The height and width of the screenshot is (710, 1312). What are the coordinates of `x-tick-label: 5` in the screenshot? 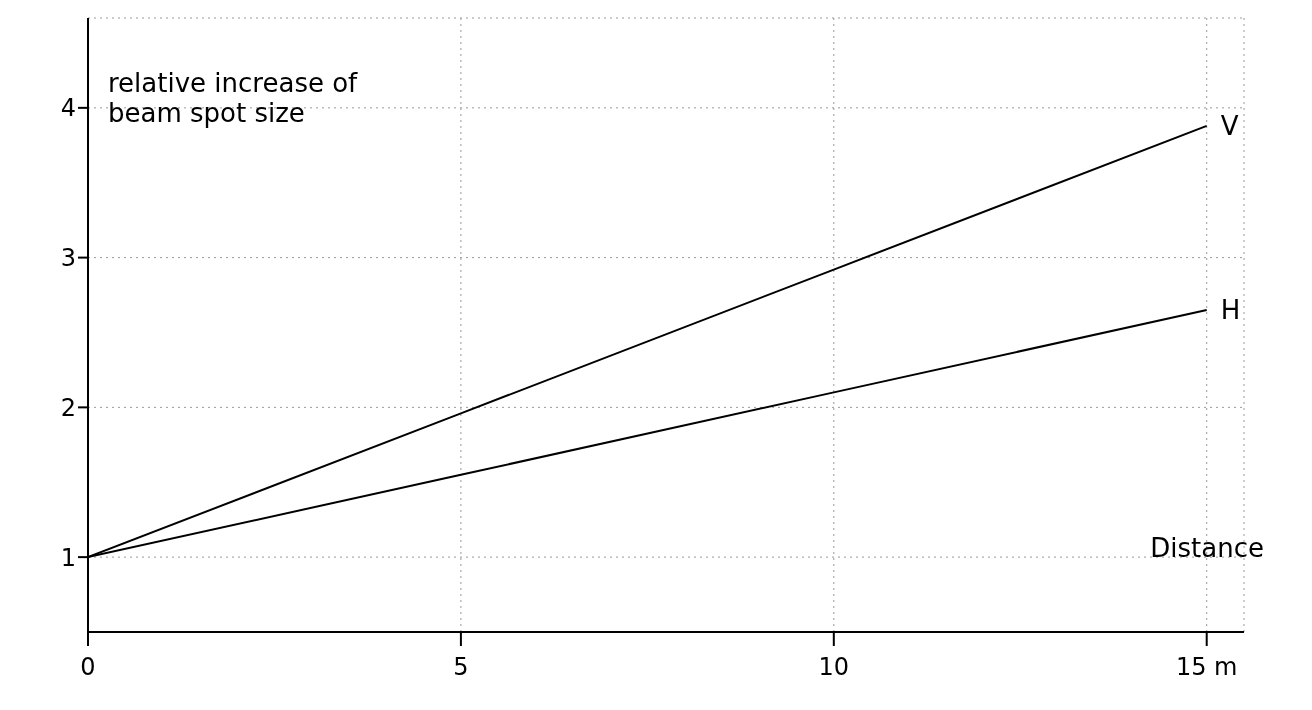 It's located at (461, 667).